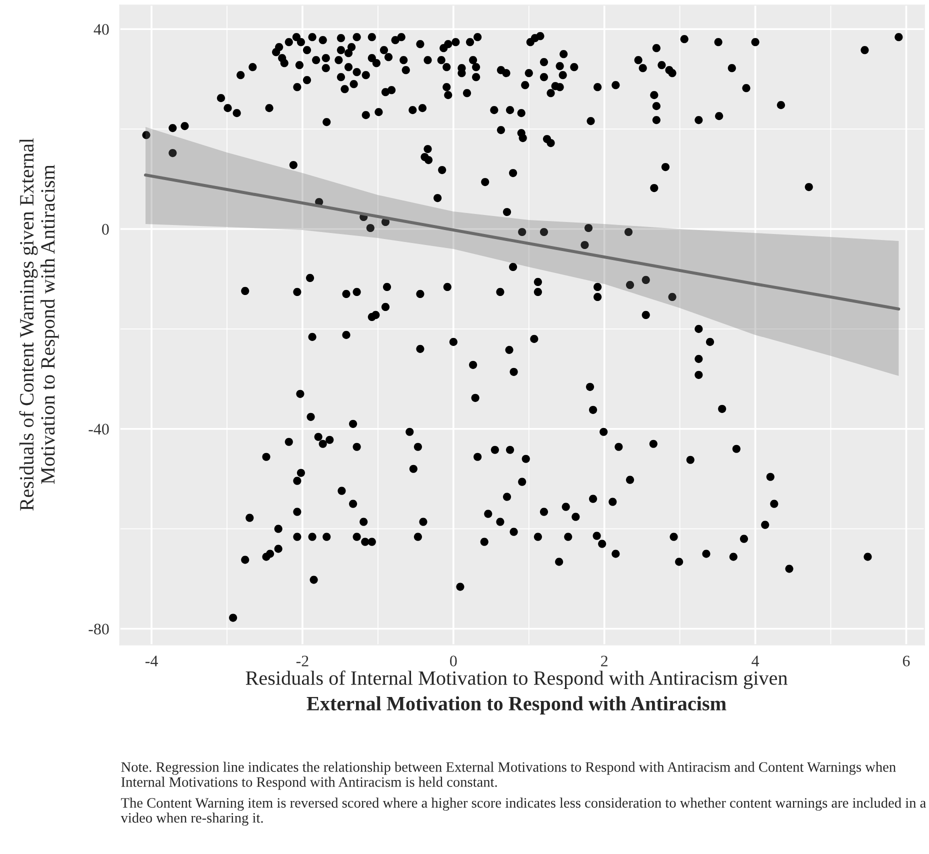  What do you see at coordinates (517, 692) in the screenshot?
I see `x-axis-title: Residuals of Internal Motivation to Respond with Antiracism given External Motivation to Respond with Antiracism` at bounding box center [517, 692].